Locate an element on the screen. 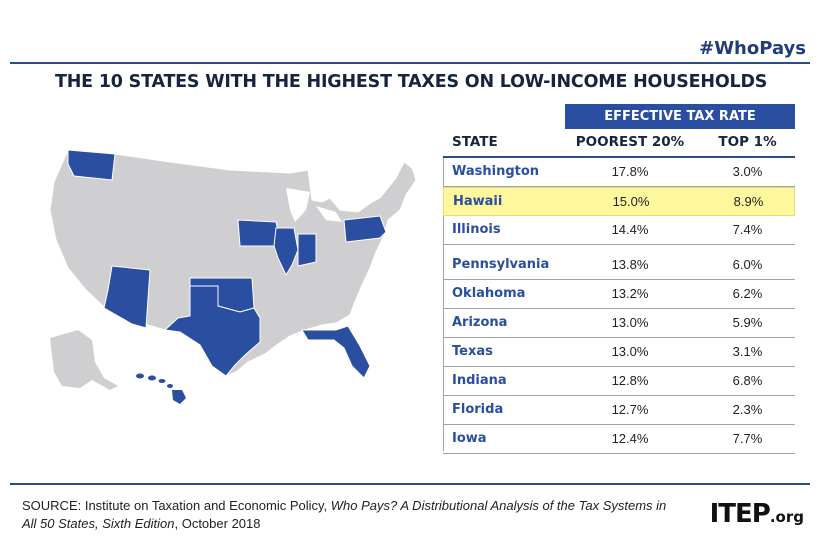 The height and width of the screenshot is (543, 820). poorest-value: 13.2% is located at coordinates (630, 293).